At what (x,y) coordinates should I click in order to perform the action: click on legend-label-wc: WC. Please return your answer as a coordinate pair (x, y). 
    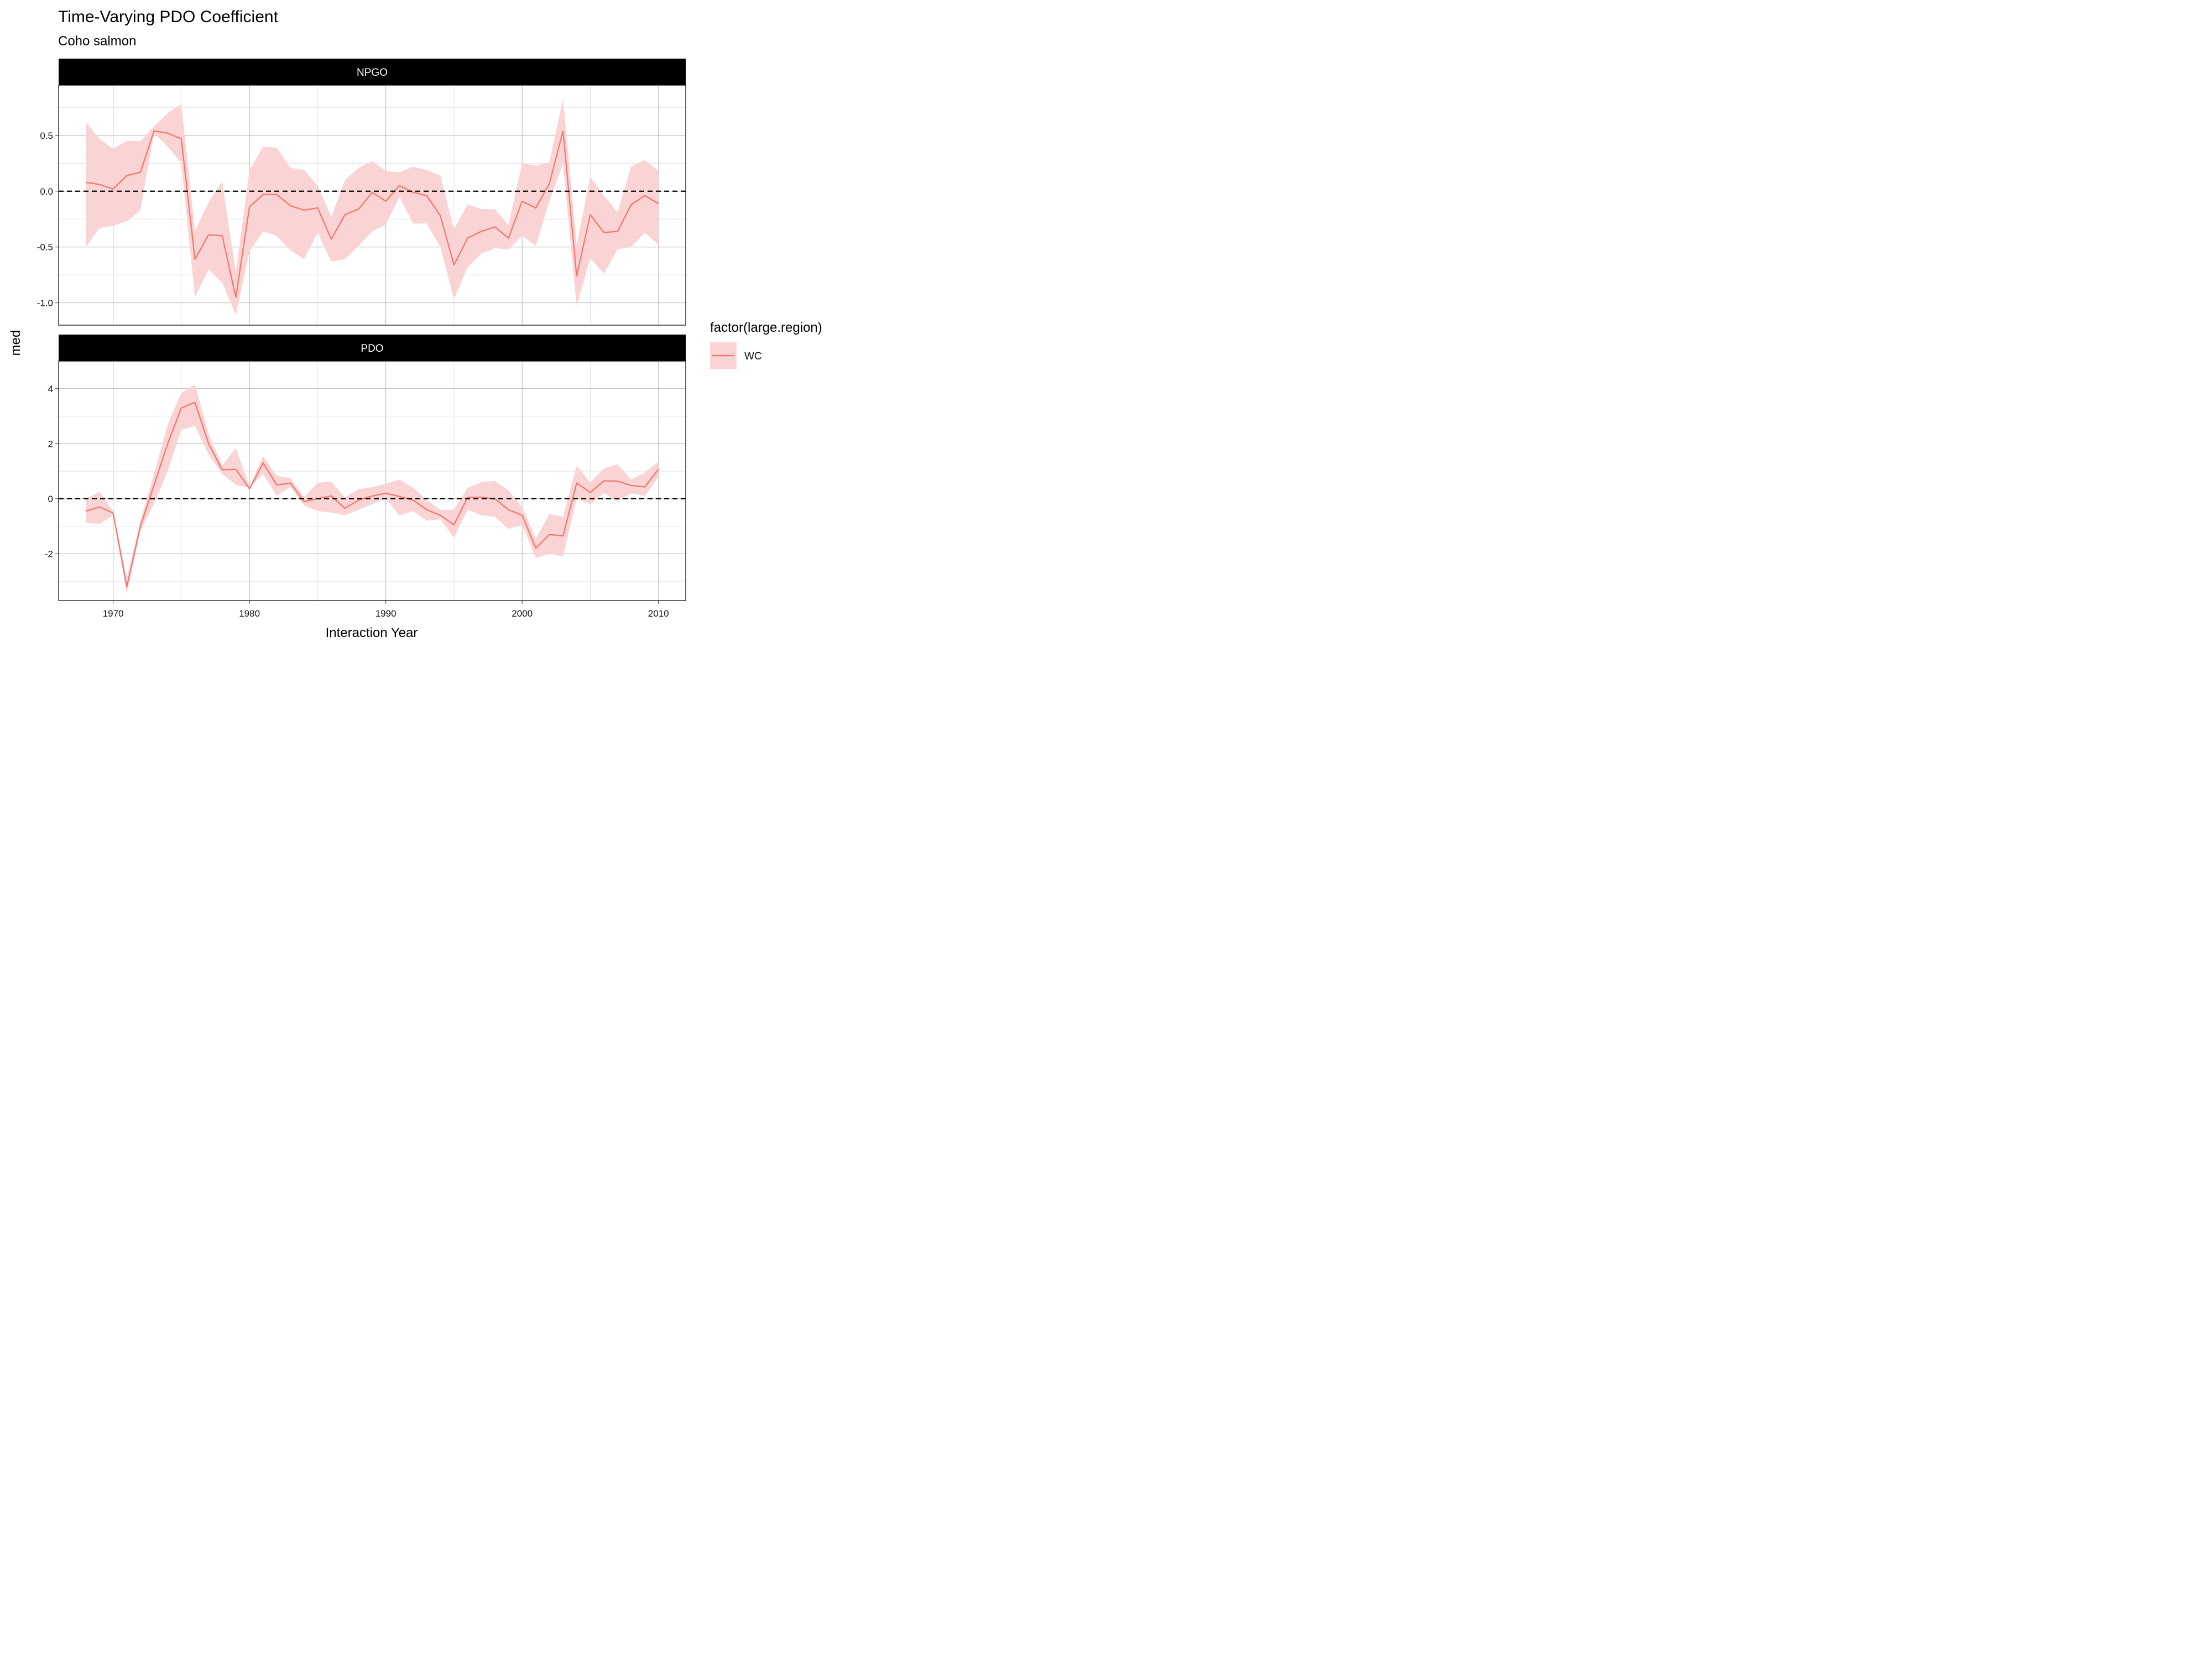
    Looking at the image, I should click on (753, 357).